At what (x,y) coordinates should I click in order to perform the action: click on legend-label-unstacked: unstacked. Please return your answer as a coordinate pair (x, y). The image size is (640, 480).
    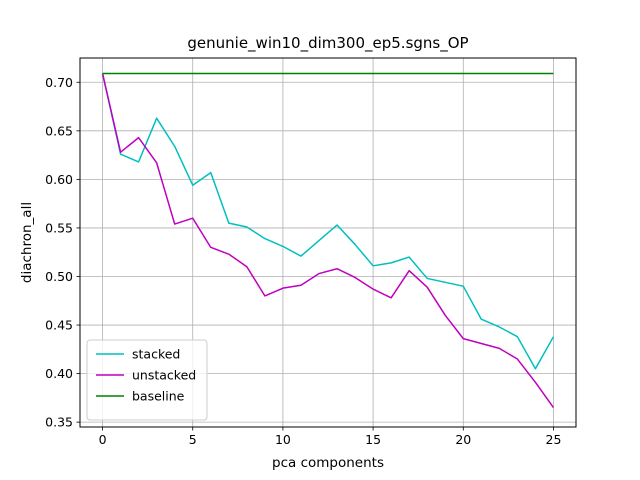
    Looking at the image, I should click on (164, 375).